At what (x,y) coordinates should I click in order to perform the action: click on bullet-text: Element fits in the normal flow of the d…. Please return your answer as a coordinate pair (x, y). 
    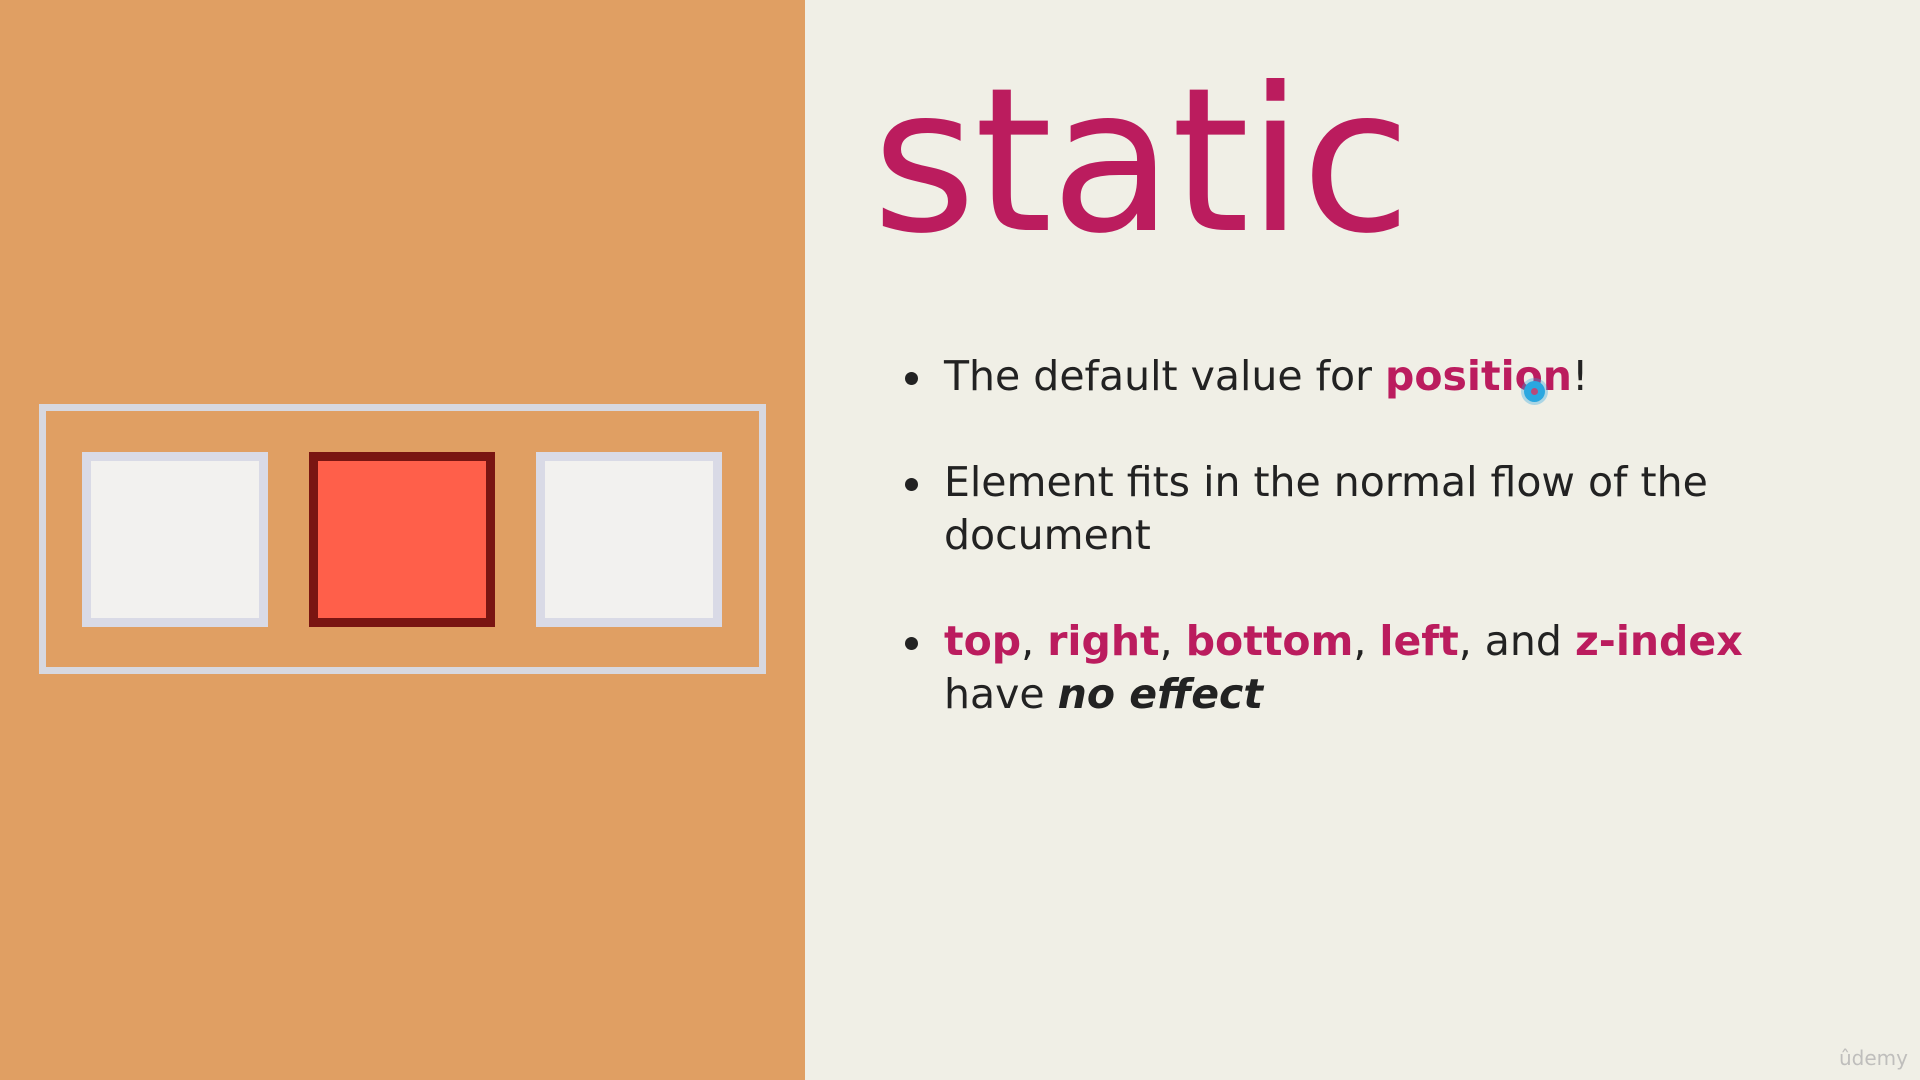
    Looking at the image, I should click on (1326, 508).